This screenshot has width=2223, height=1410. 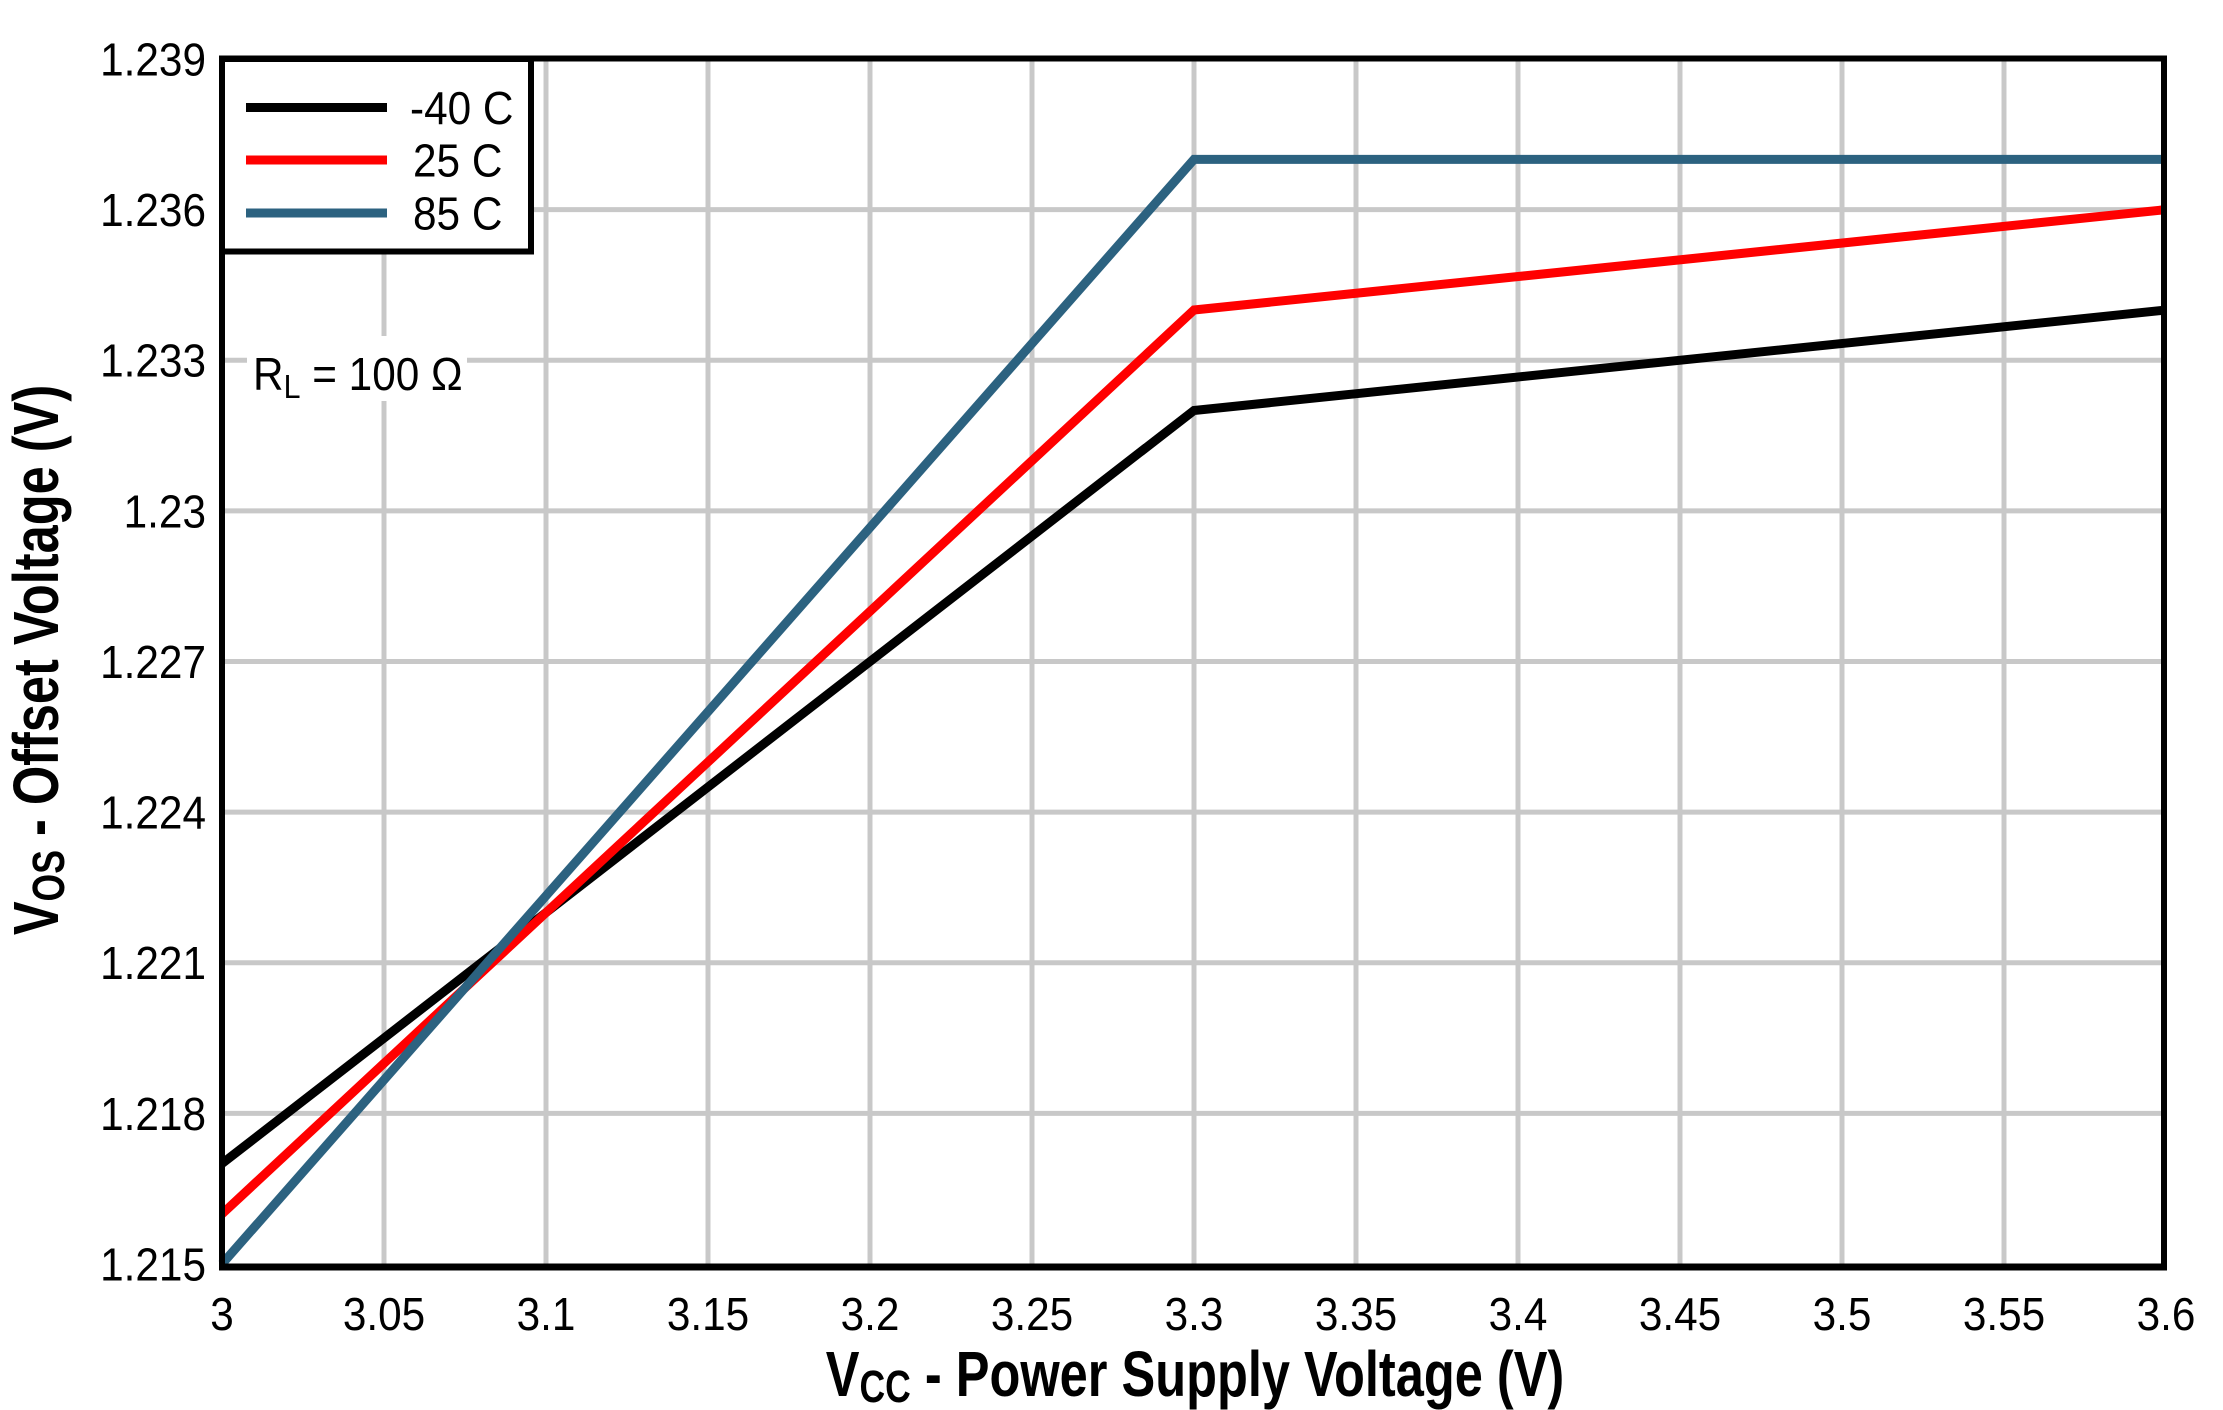 What do you see at coordinates (2166, 1314) in the screenshot?
I see `svg-text: 3.6` at bounding box center [2166, 1314].